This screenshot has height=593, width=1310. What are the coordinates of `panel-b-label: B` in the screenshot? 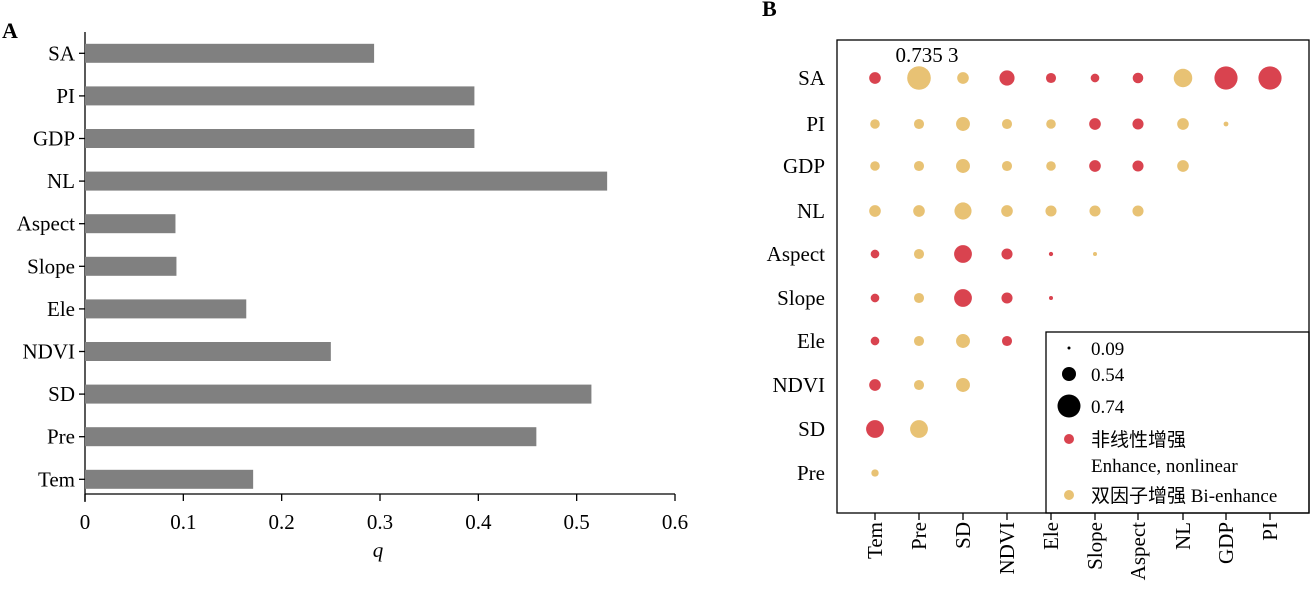 It's located at (769, 10).